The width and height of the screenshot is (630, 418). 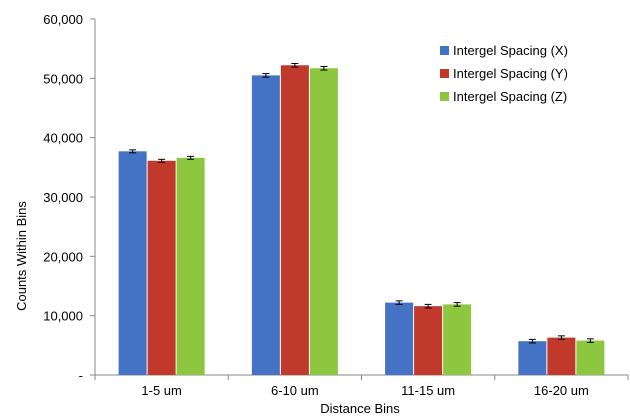 I want to click on legend-label: Intergel Spacing (Y), so click(x=510, y=73).